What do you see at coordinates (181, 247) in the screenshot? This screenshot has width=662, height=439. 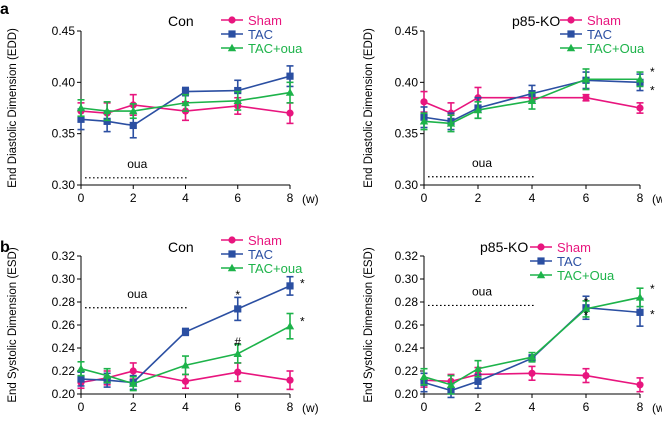 I see `group-label: Con` at bounding box center [181, 247].